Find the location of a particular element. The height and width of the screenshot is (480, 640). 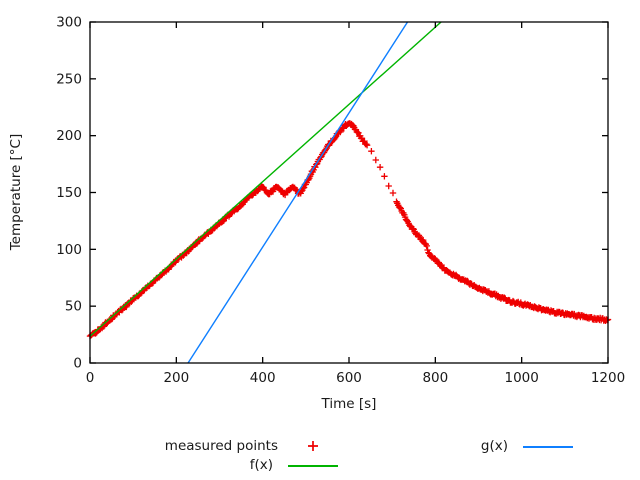

legend-line-f-icon is located at coordinates (313, 466).